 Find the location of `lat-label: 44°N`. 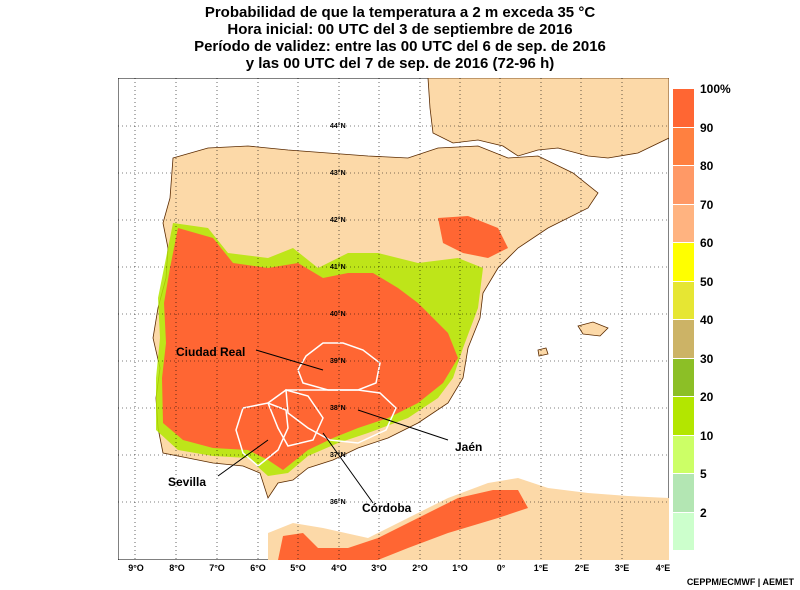

lat-label: 44°N is located at coordinates (338, 126).